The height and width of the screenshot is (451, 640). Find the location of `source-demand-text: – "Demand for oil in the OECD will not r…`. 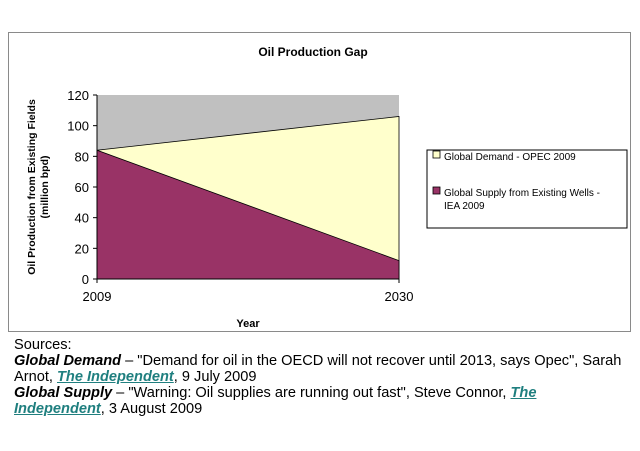

source-demand-text: – "Demand for oil in the OECD will not r… is located at coordinates (318, 369).